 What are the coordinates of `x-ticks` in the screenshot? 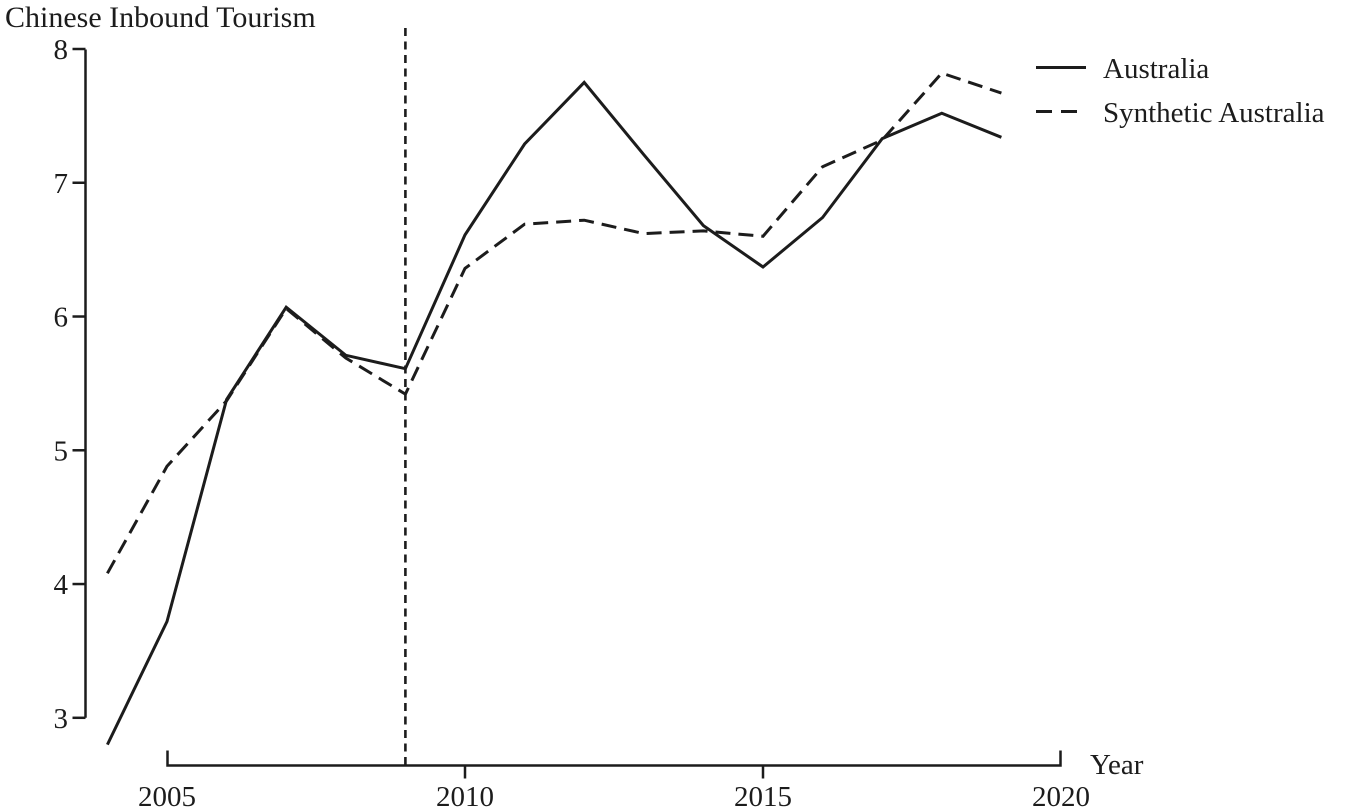 It's located at (614, 772).